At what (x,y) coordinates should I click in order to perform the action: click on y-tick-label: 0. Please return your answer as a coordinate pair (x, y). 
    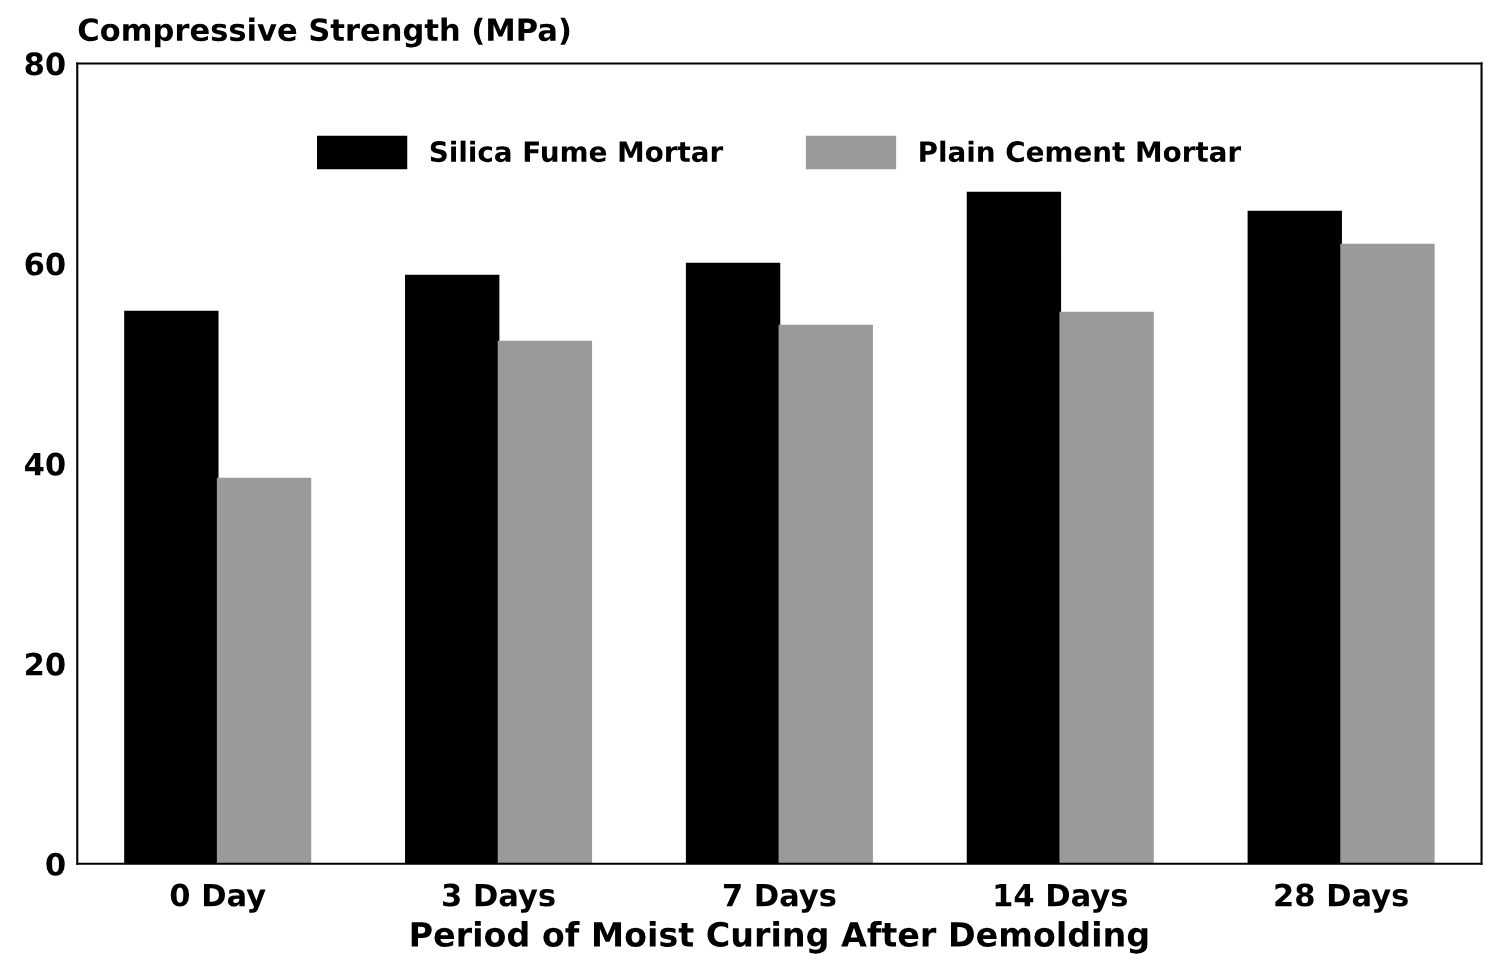
    Looking at the image, I should click on (55, 864).